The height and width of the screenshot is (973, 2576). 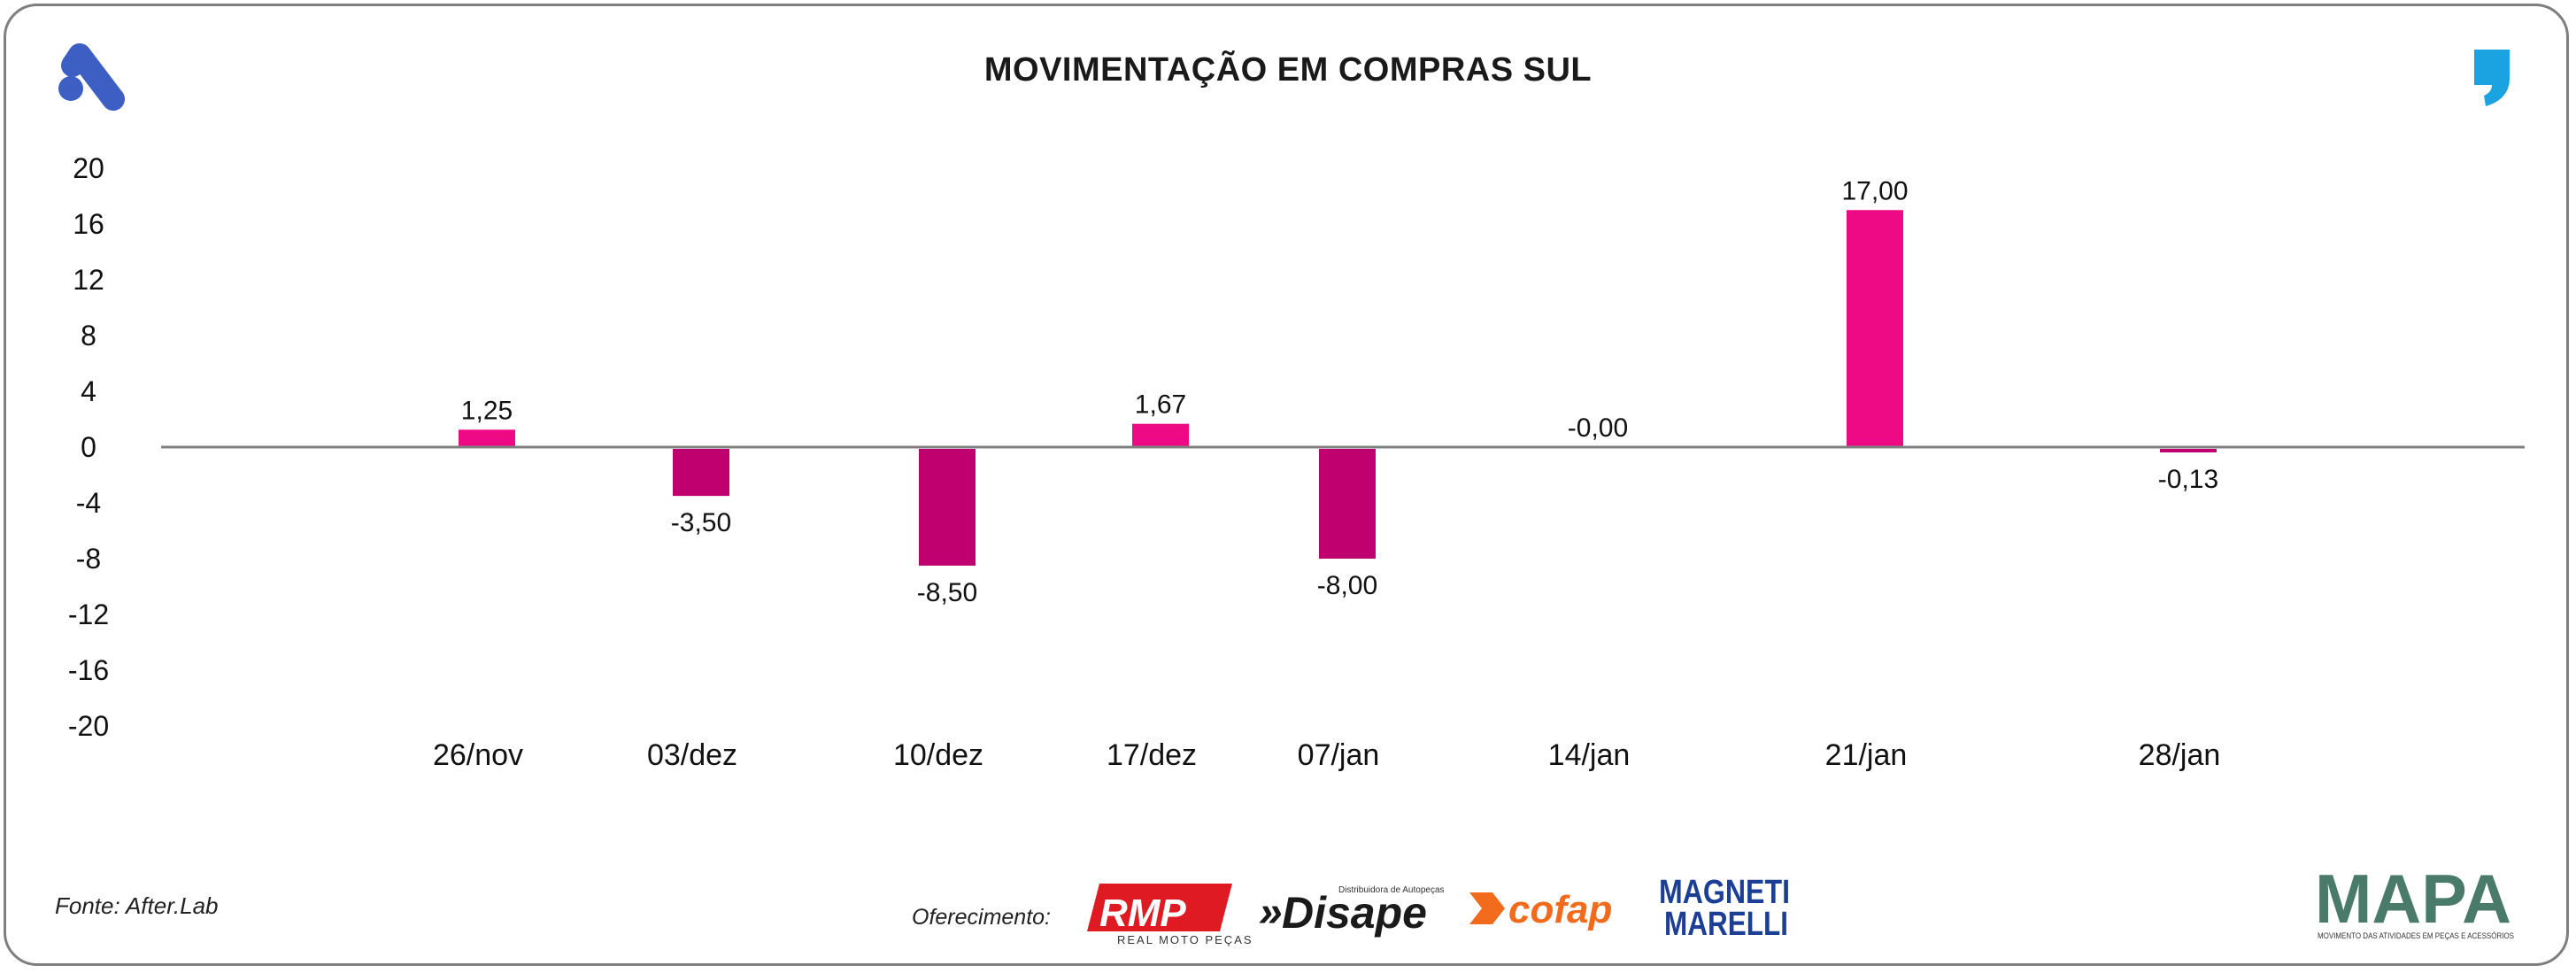 I want to click on x-tick-label: 07/jan, so click(x=1339, y=755).